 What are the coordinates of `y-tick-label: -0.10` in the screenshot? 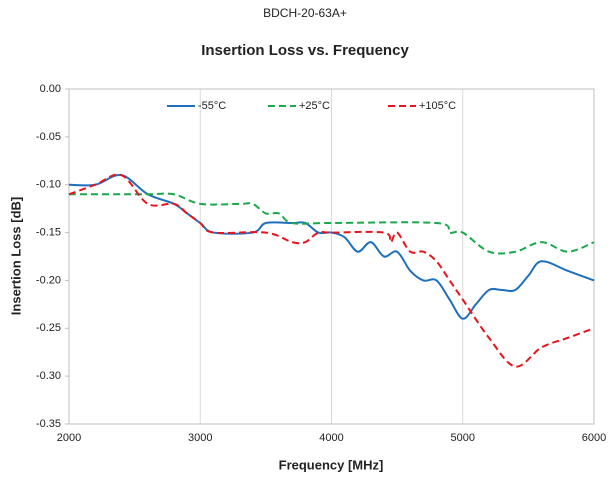 It's located at (48, 185).